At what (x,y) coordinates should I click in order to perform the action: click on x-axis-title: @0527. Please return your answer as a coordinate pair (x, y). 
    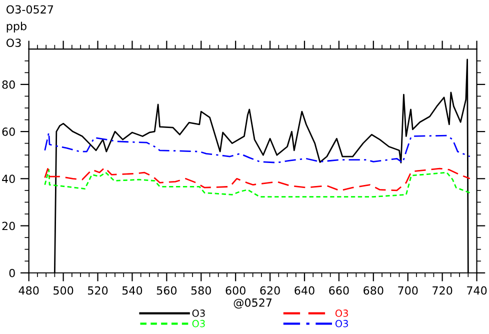
    Looking at the image, I should click on (253, 303).